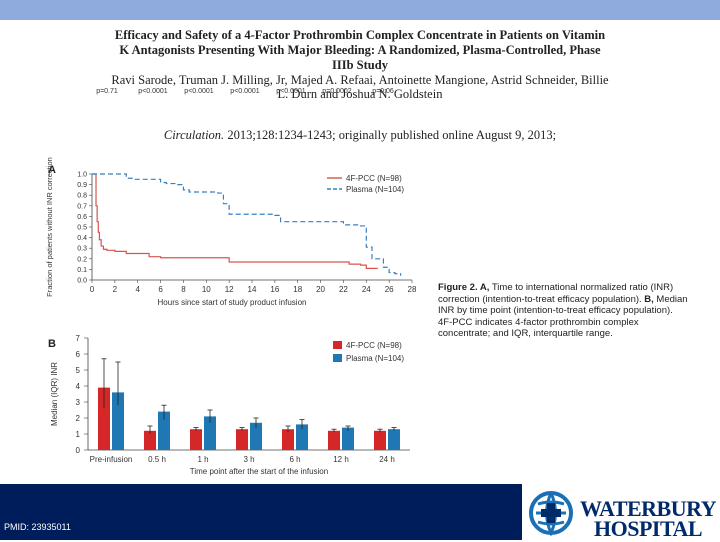 This screenshot has width=720, height=542. What do you see at coordinates (202, 459) in the screenshot?
I see `panel-b-category-label: 1 h` at bounding box center [202, 459].